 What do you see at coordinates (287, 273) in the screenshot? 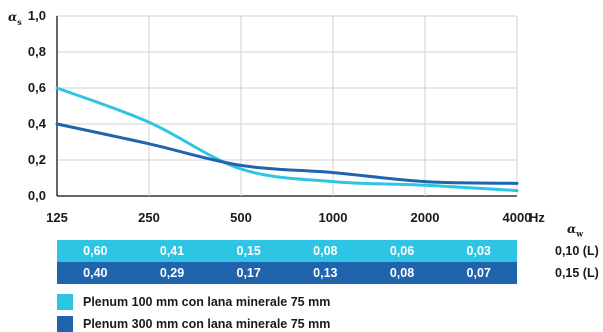
I see `table-row-series-2: 0,40 0,29 0,17 0,13 0,08 0,07` at bounding box center [287, 273].